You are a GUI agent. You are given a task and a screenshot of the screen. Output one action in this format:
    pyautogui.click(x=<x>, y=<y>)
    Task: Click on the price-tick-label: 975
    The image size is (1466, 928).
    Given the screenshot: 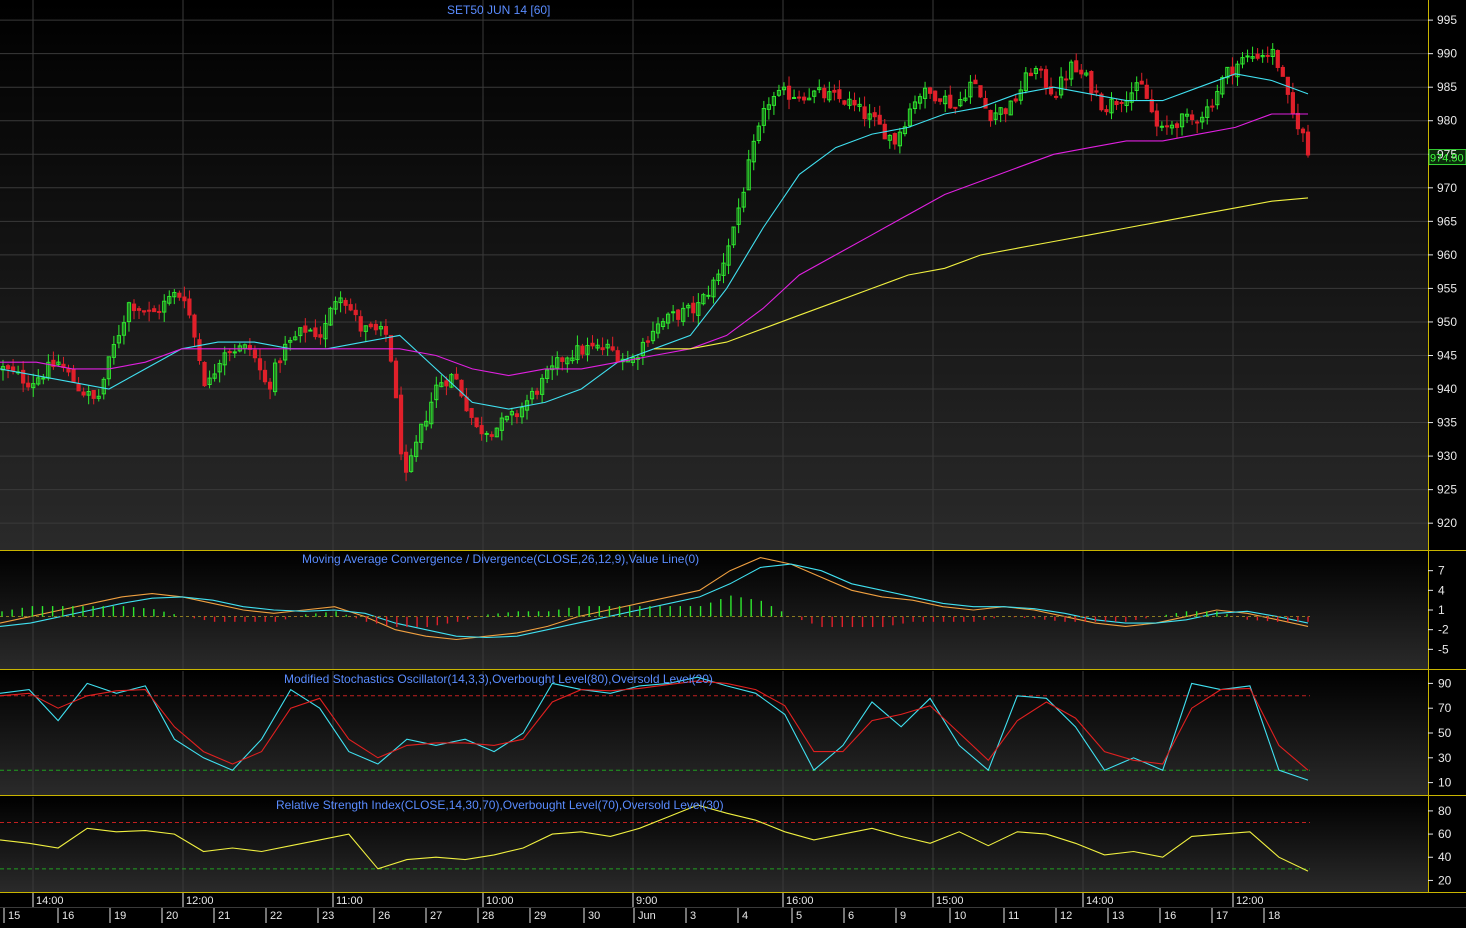 What is the action you would take?
    pyautogui.click(x=1447, y=154)
    